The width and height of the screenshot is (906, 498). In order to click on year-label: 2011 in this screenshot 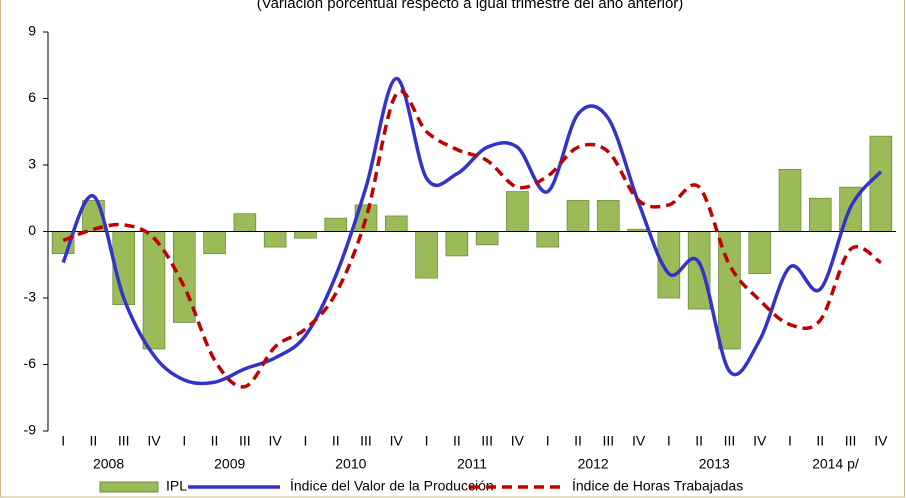, I will do `click(472, 464)`.